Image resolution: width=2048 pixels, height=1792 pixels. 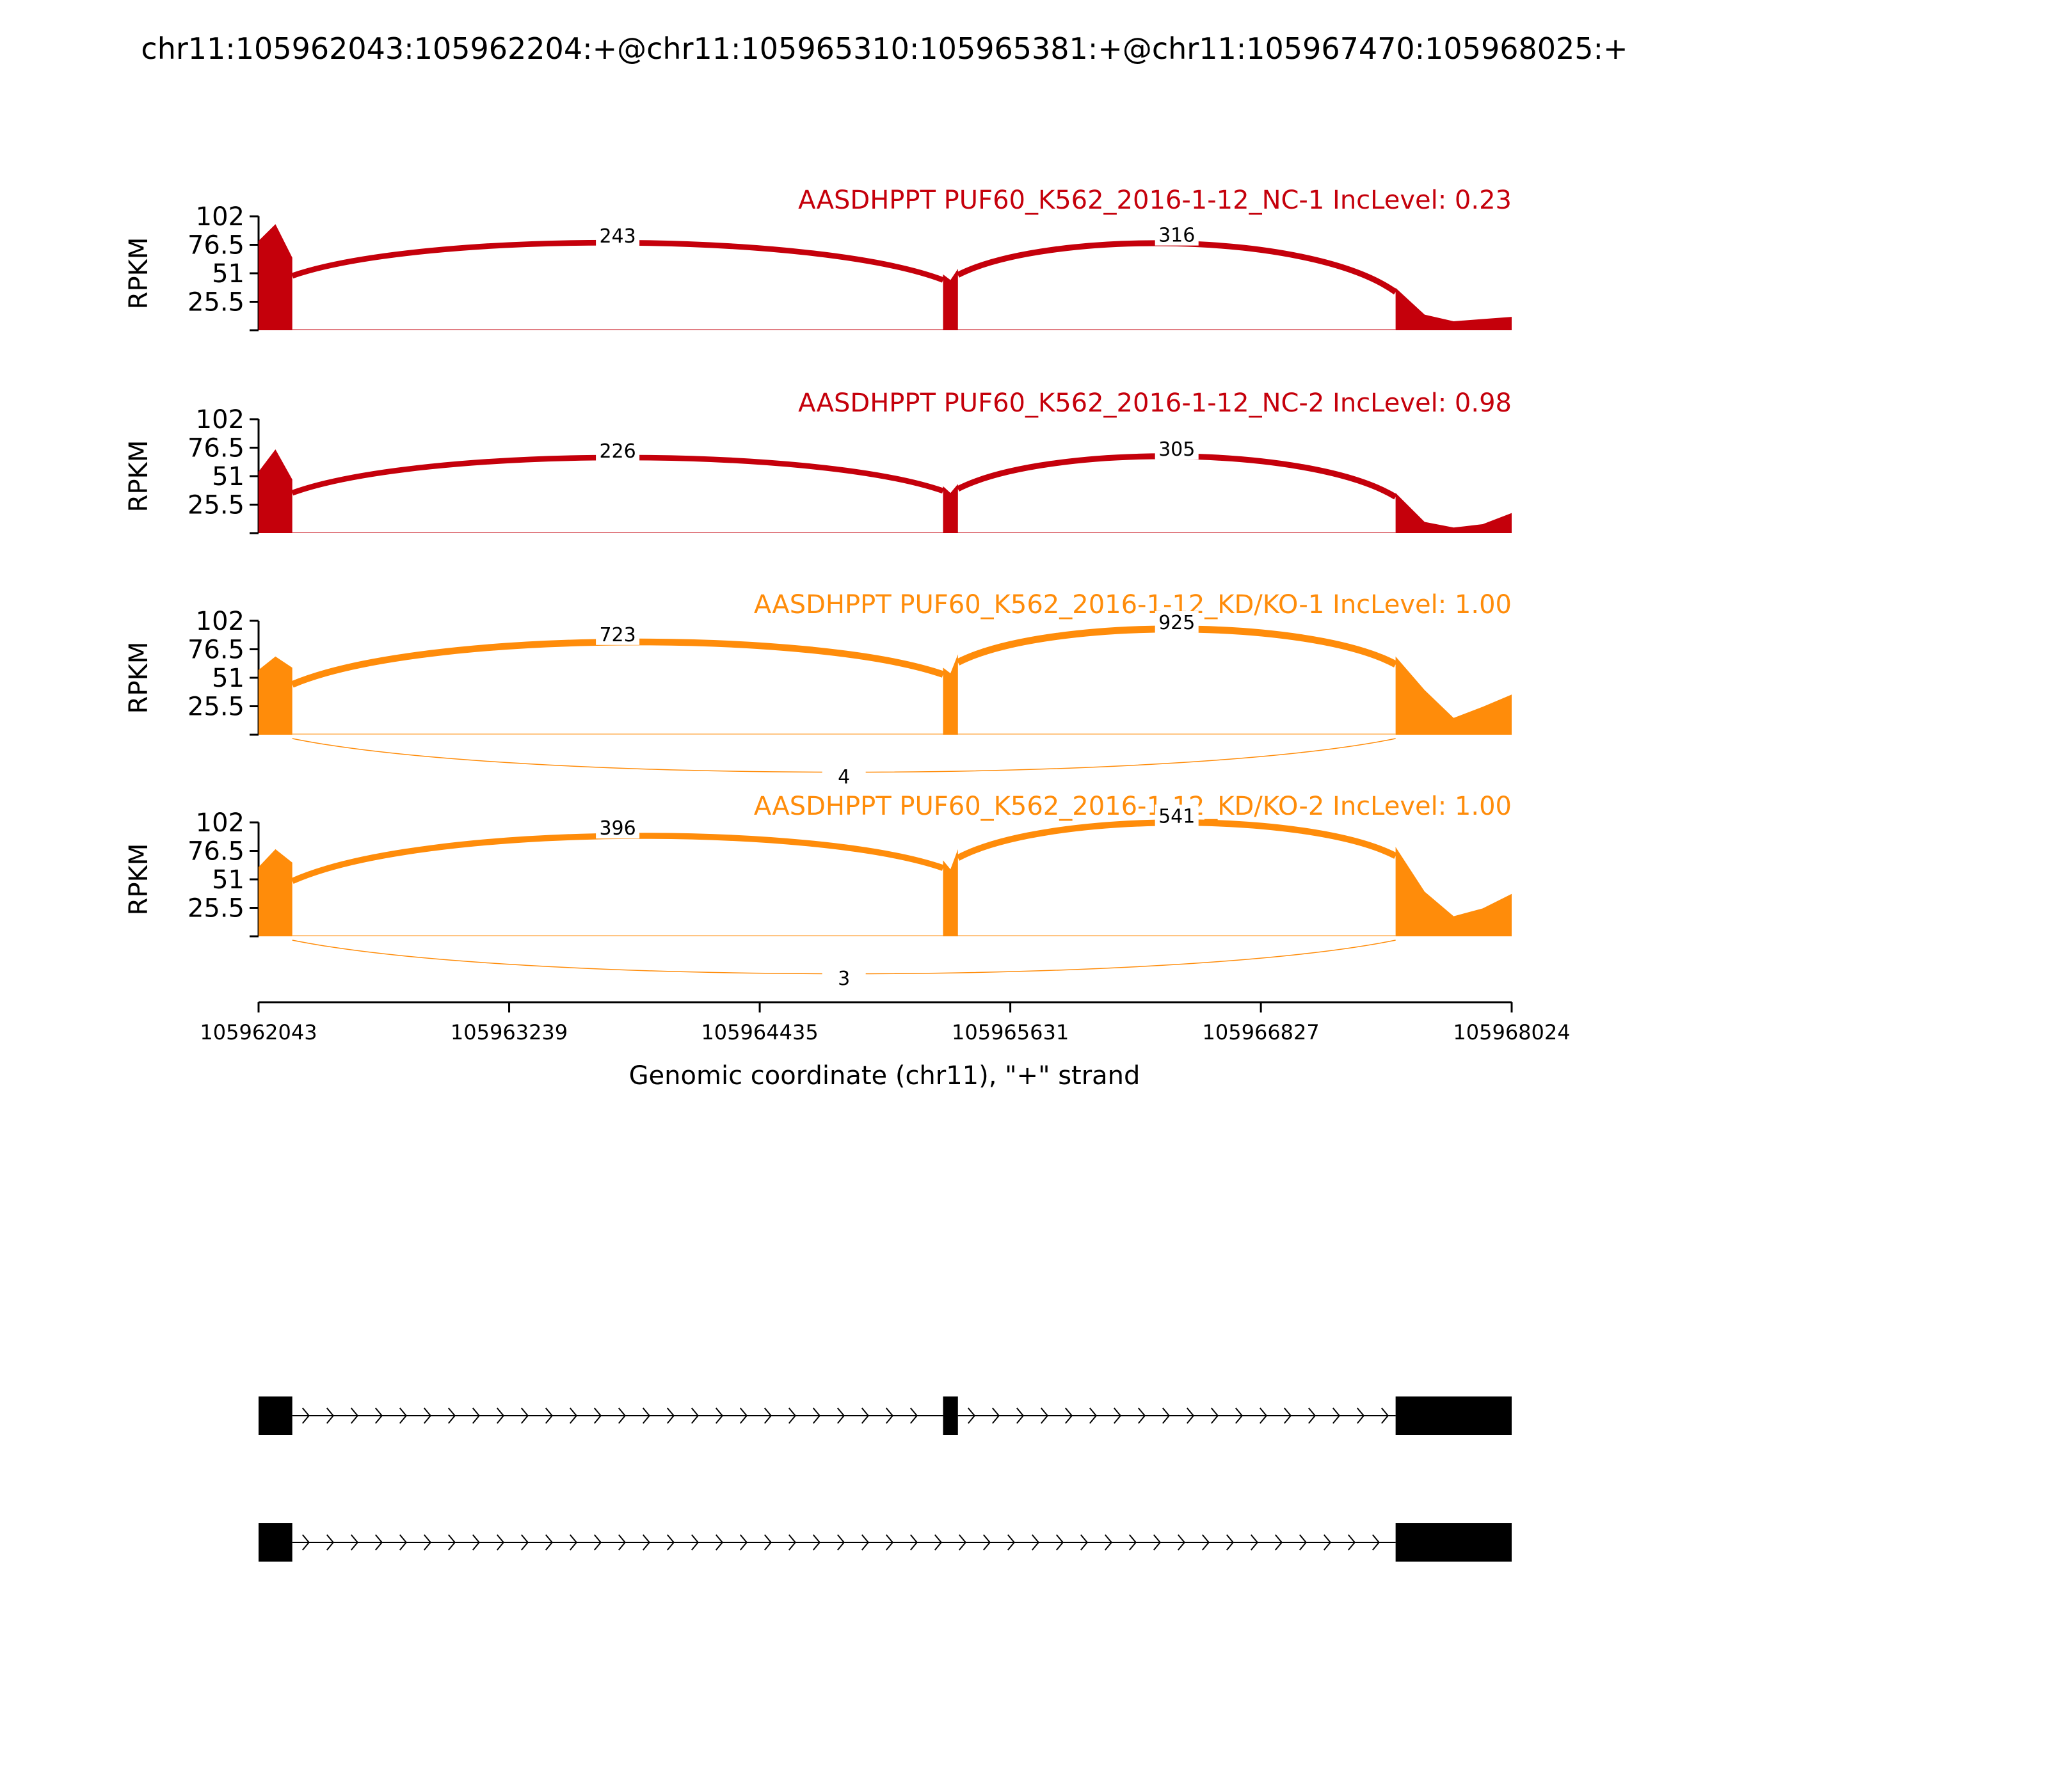 What do you see at coordinates (884, 1076) in the screenshot?
I see `x-axis-label: Genomic coordinate (chr11), "+" strand` at bounding box center [884, 1076].